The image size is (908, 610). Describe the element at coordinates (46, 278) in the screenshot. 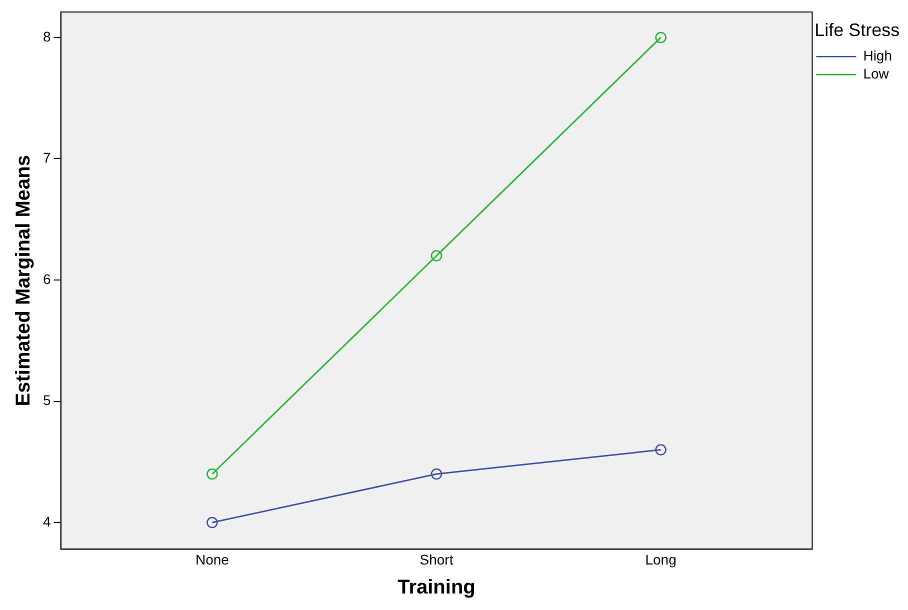

I see `y-tick-label: 6` at that location.